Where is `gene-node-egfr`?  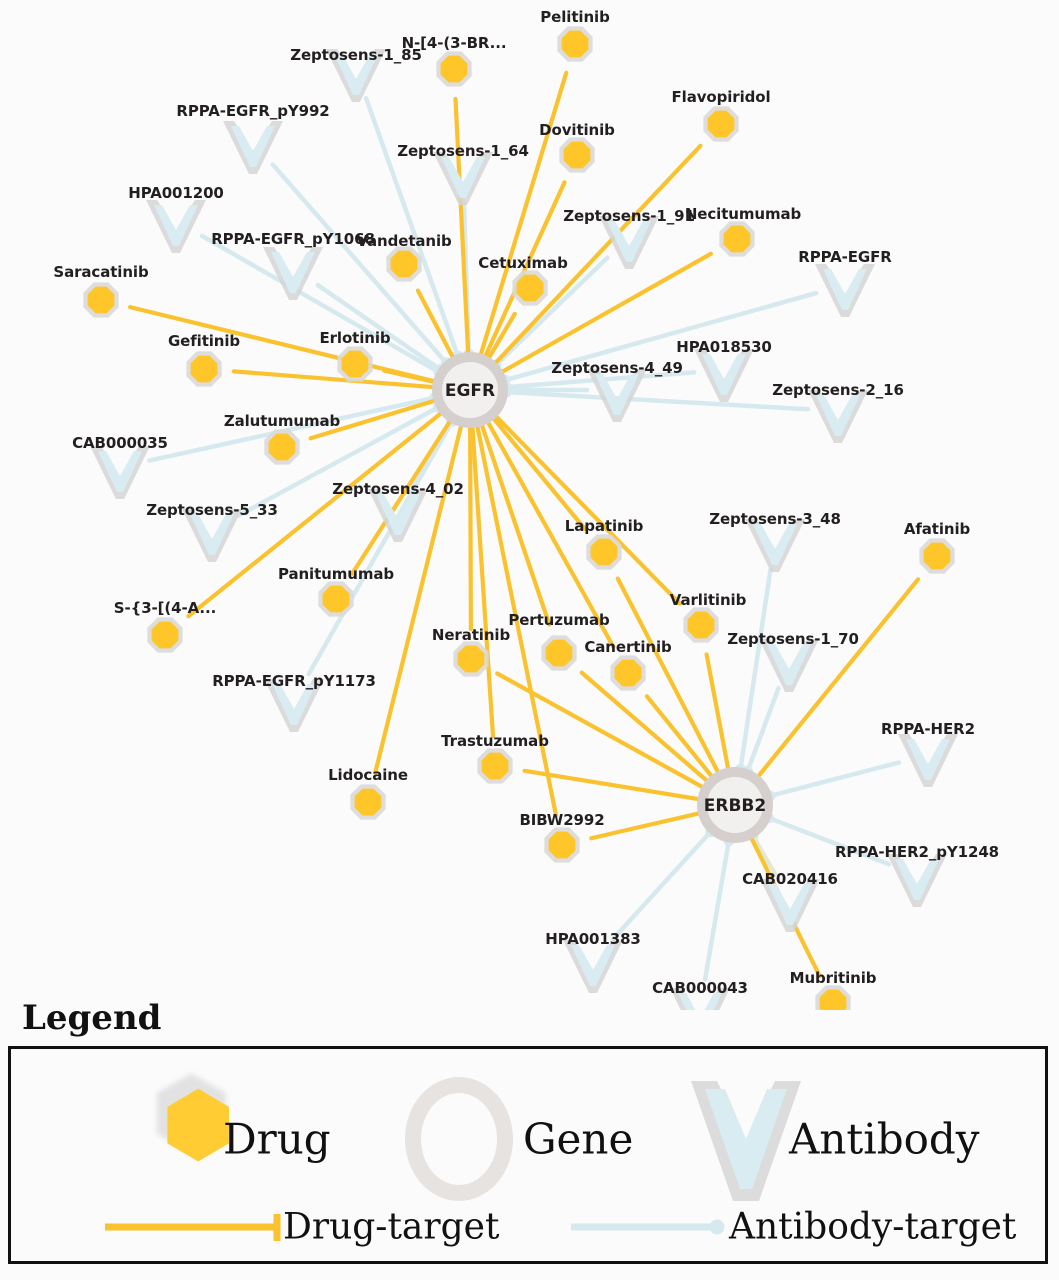
gene-node-egfr is located at coordinates (470, 390).